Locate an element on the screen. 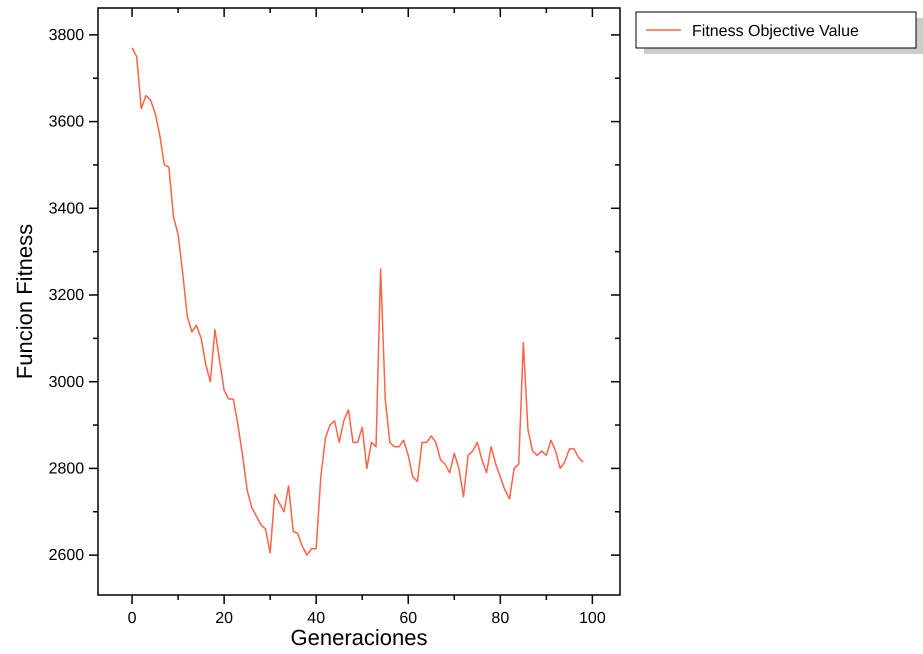 Image resolution: width=923 pixels, height=654 pixels. x-tick-label: 80 is located at coordinates (500, 619).